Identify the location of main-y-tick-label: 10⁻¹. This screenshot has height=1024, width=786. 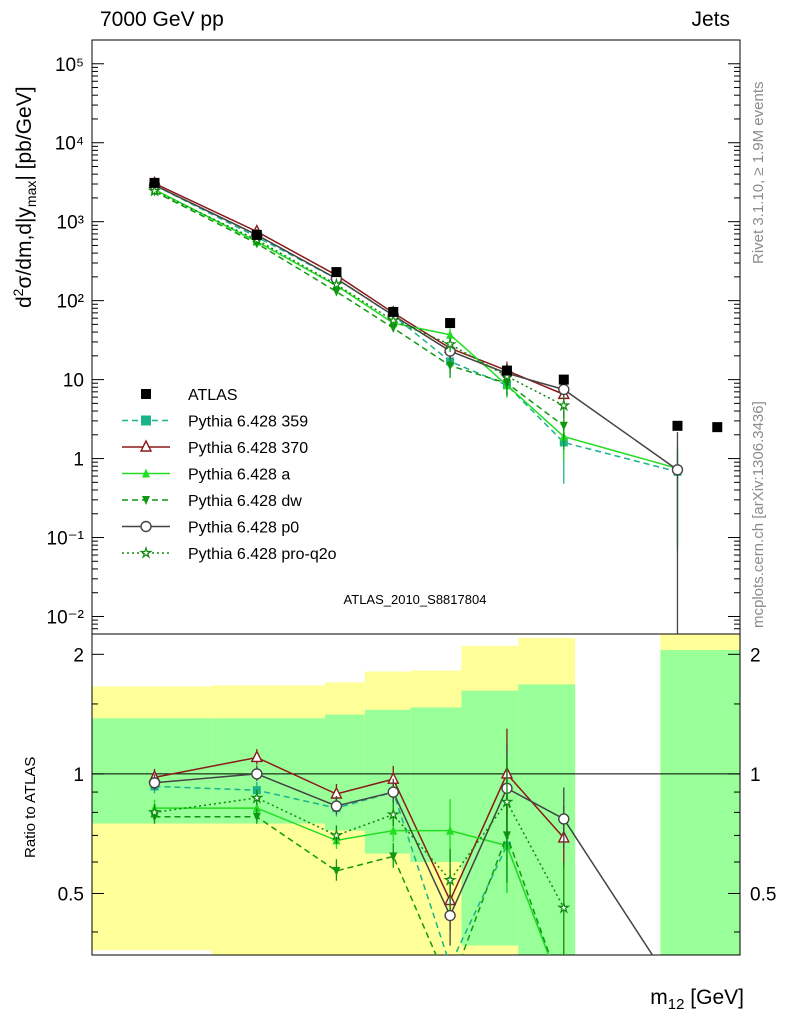
(66, 539).